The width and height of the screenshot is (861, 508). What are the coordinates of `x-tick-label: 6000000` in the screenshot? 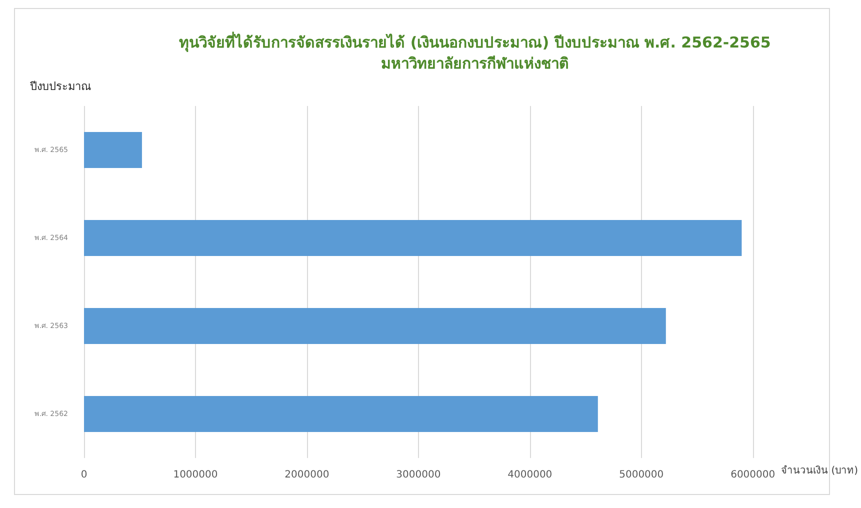 It's located at (753, 475).